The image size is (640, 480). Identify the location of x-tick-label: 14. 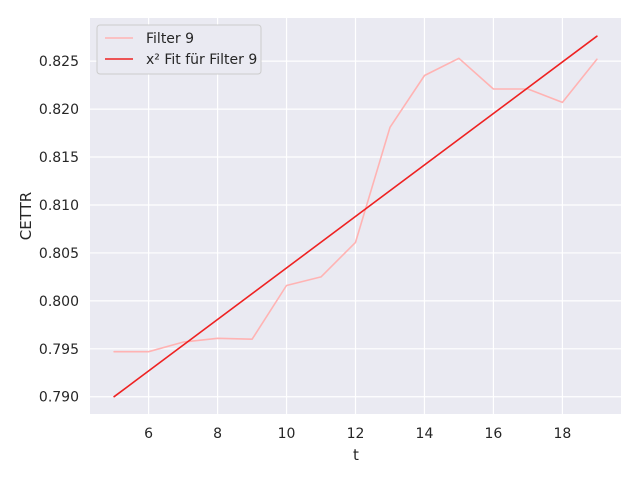
(425, 434).